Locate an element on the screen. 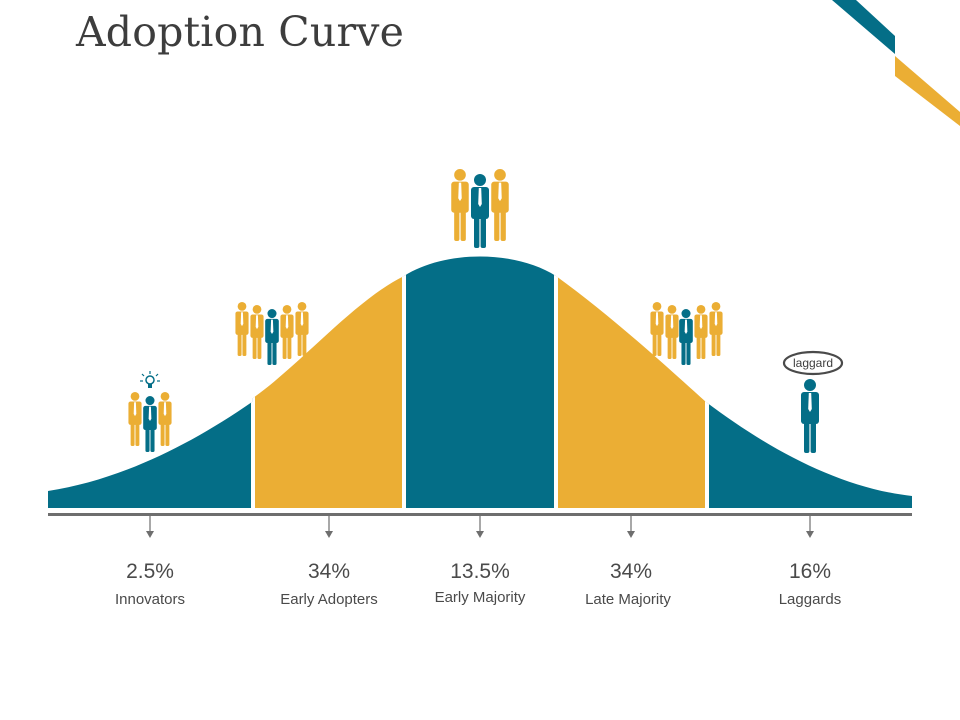 The width and height of the screenshot is (960, 720). early-adopters-people-group is located at coordinates (272, 333).